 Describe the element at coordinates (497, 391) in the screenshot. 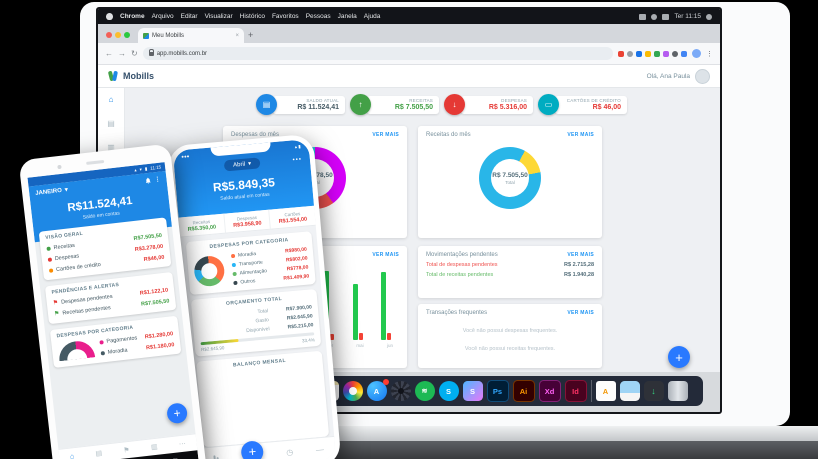

I see `photoshop-icon: Ps` at that location.